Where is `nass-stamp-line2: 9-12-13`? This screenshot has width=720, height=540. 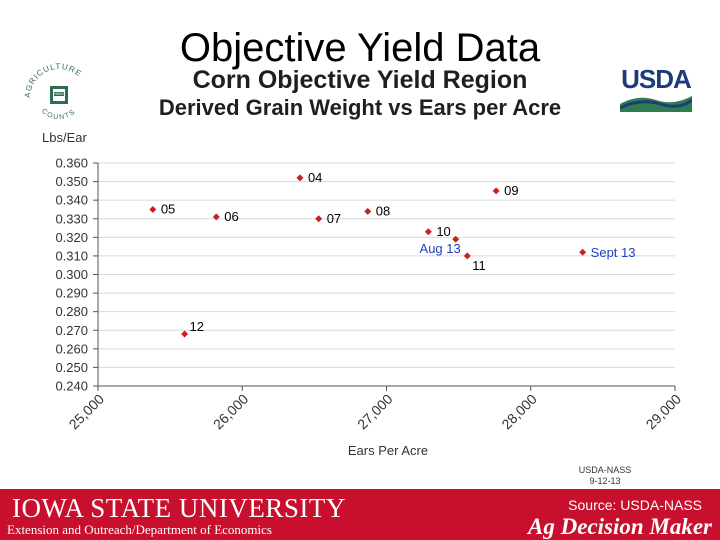 nass-stamp-line2: 9-12-13 is located at coordinates (605, 481).